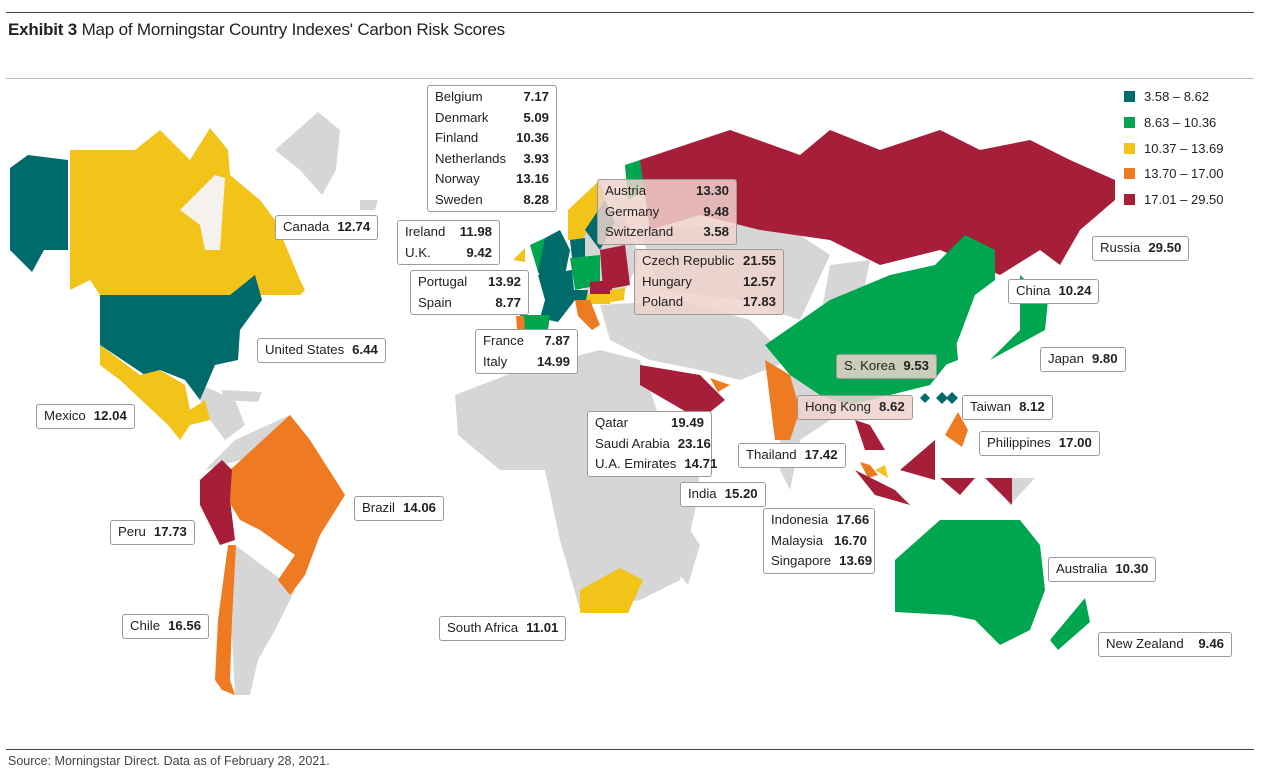  I want to click on label-row: Finland 10.36, so click(492, 138).